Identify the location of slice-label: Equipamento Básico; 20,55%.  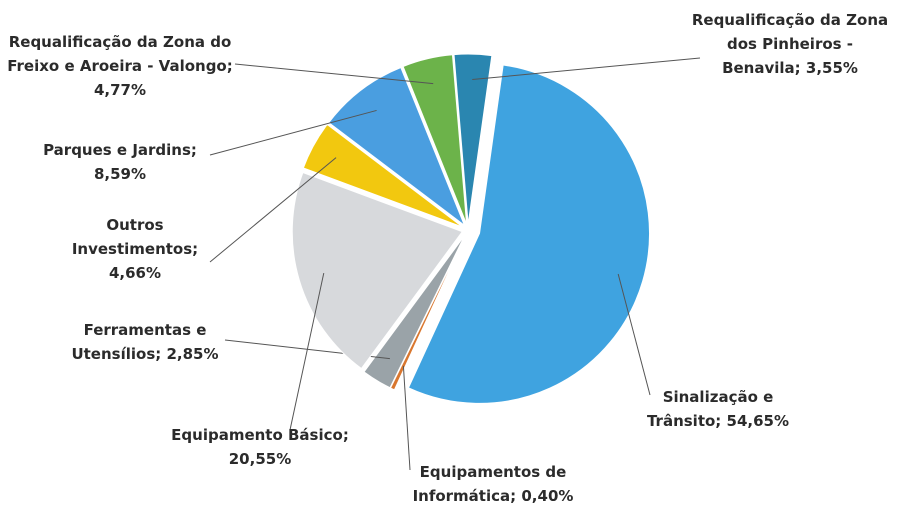
(260, 447).